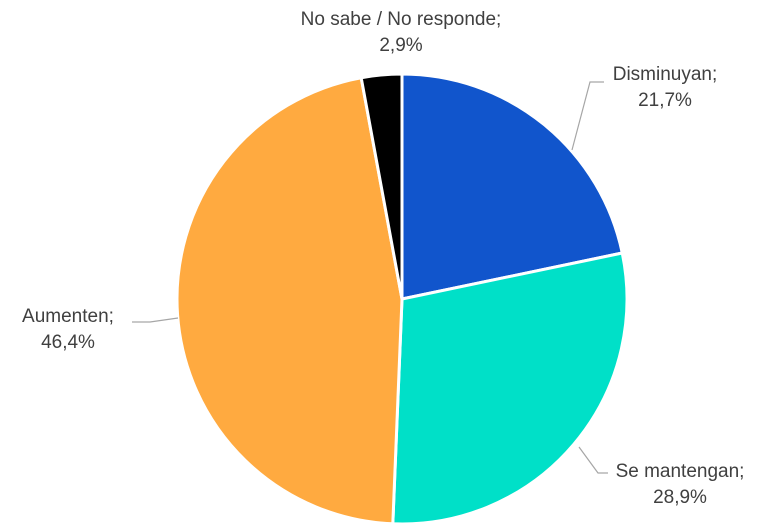 The width and height of the screenshot is (779, 525). Describe the element at coordinates (593, 460) in the screenshot. I see `leader-line-se-mantengan` at that location.